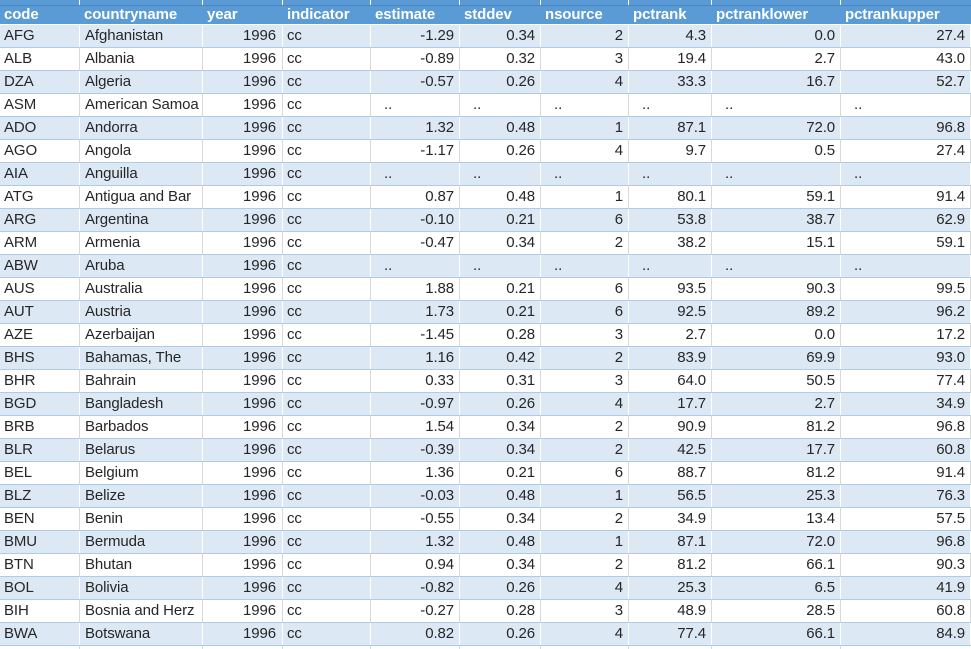 This screenshot has width=971, height=649. I want to click on cell-pctranklower: 72.0, so click(776, 128).